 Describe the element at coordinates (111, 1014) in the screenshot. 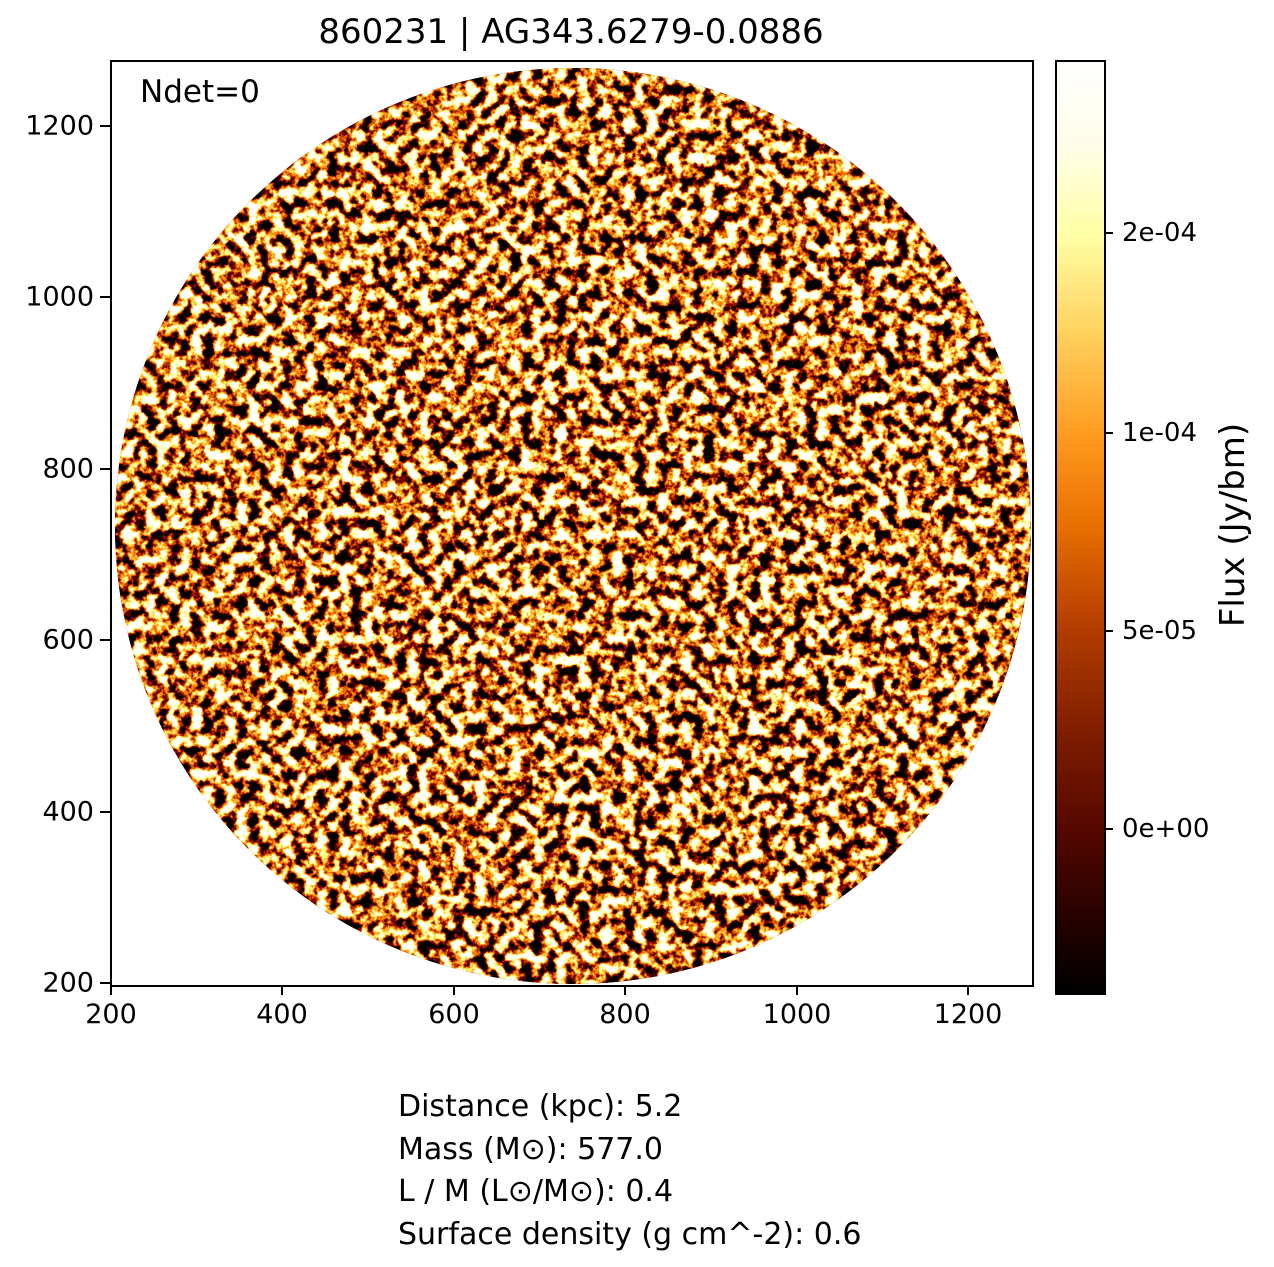

I see `x-tick-label: 200` at that location.